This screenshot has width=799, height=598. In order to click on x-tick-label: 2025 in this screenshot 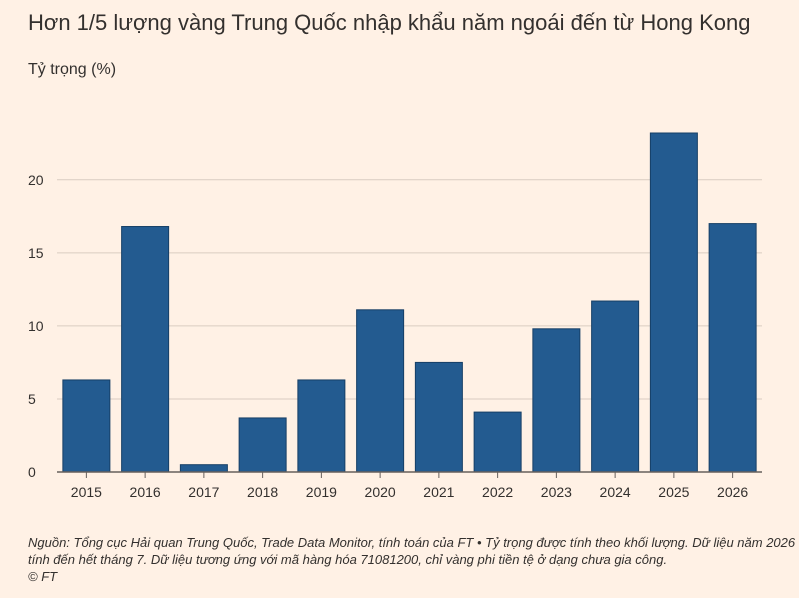, I will do `click(673, 492)`.